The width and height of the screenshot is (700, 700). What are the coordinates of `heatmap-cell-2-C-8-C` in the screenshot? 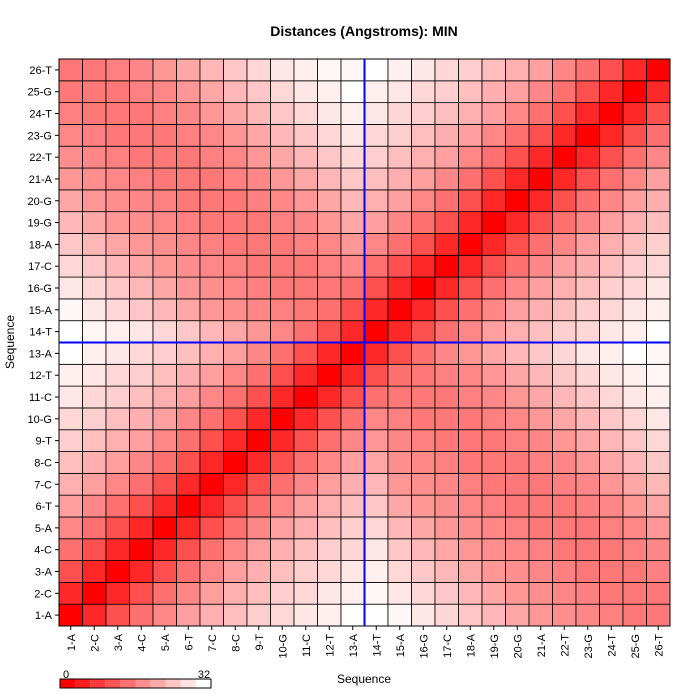 It's located at (235, 593).